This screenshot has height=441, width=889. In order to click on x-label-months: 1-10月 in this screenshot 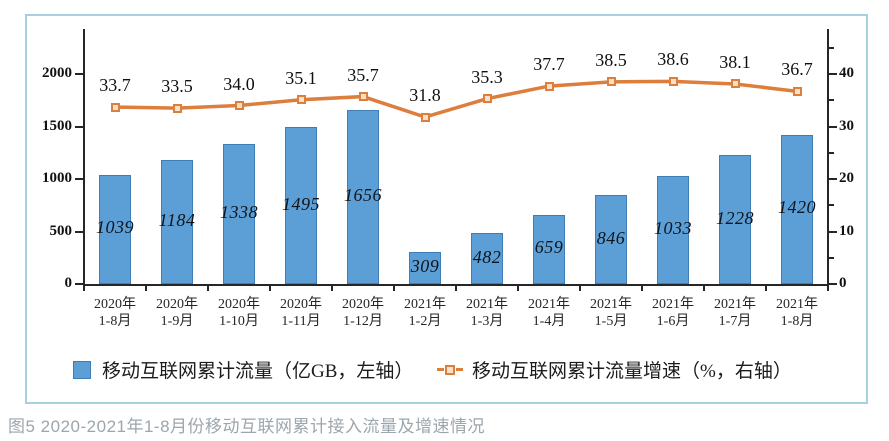, I will do `click(239, 321)`.